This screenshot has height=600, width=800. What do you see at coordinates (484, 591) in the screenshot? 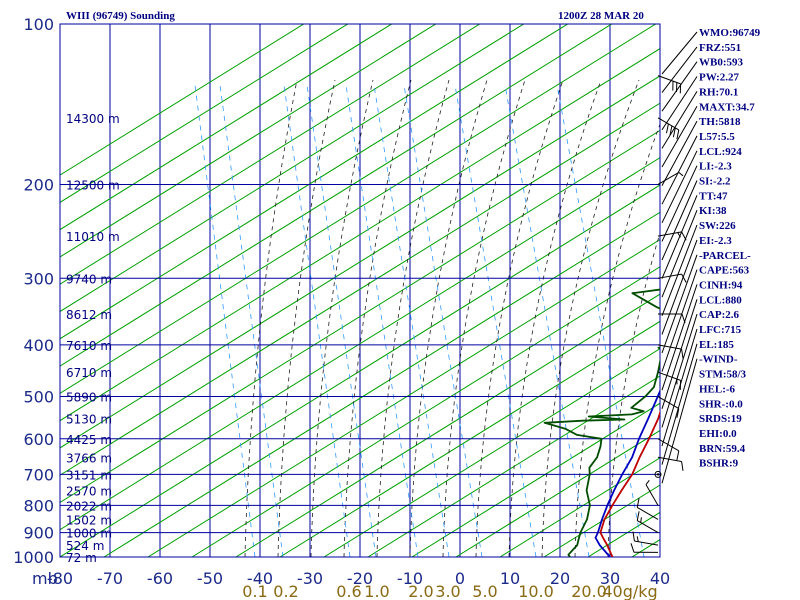
I see `mixing-ratio-tick-label: 5.0` at bounding box center [484, 591].